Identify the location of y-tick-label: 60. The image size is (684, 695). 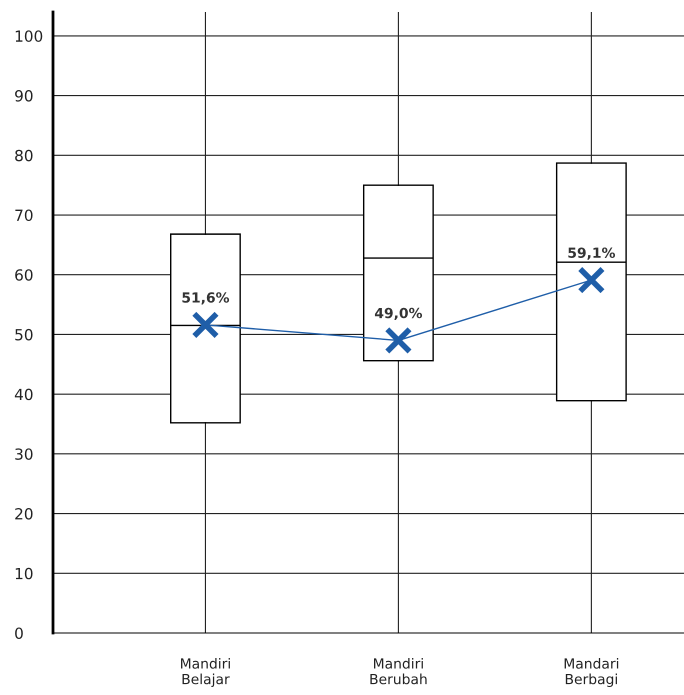
(24, 275).